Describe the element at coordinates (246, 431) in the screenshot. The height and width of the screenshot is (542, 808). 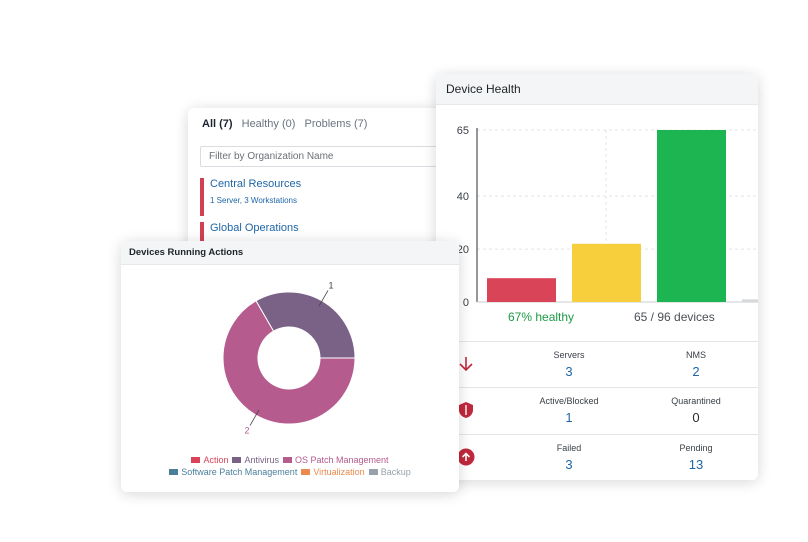
I see `slice-value-label: 2` at that location.